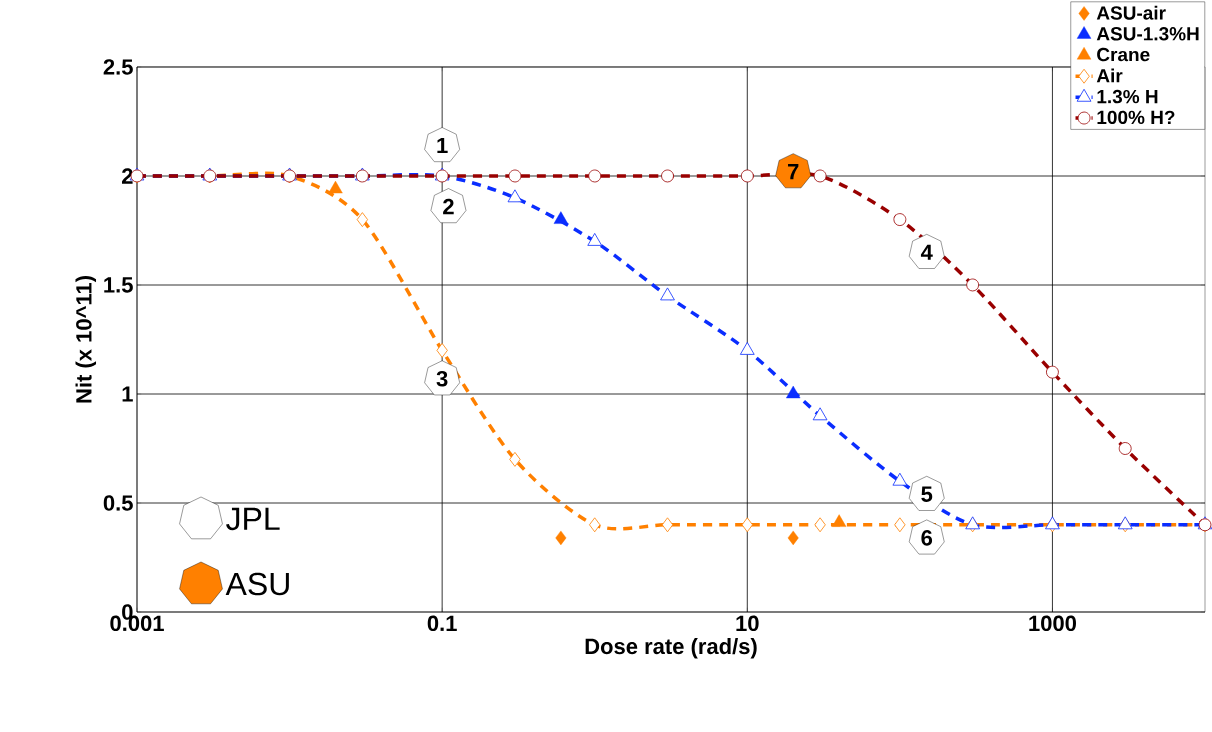 This screenshot has height=732, width=1212. I want to click on legend-label: 1.3% H, so click(1127, 96).